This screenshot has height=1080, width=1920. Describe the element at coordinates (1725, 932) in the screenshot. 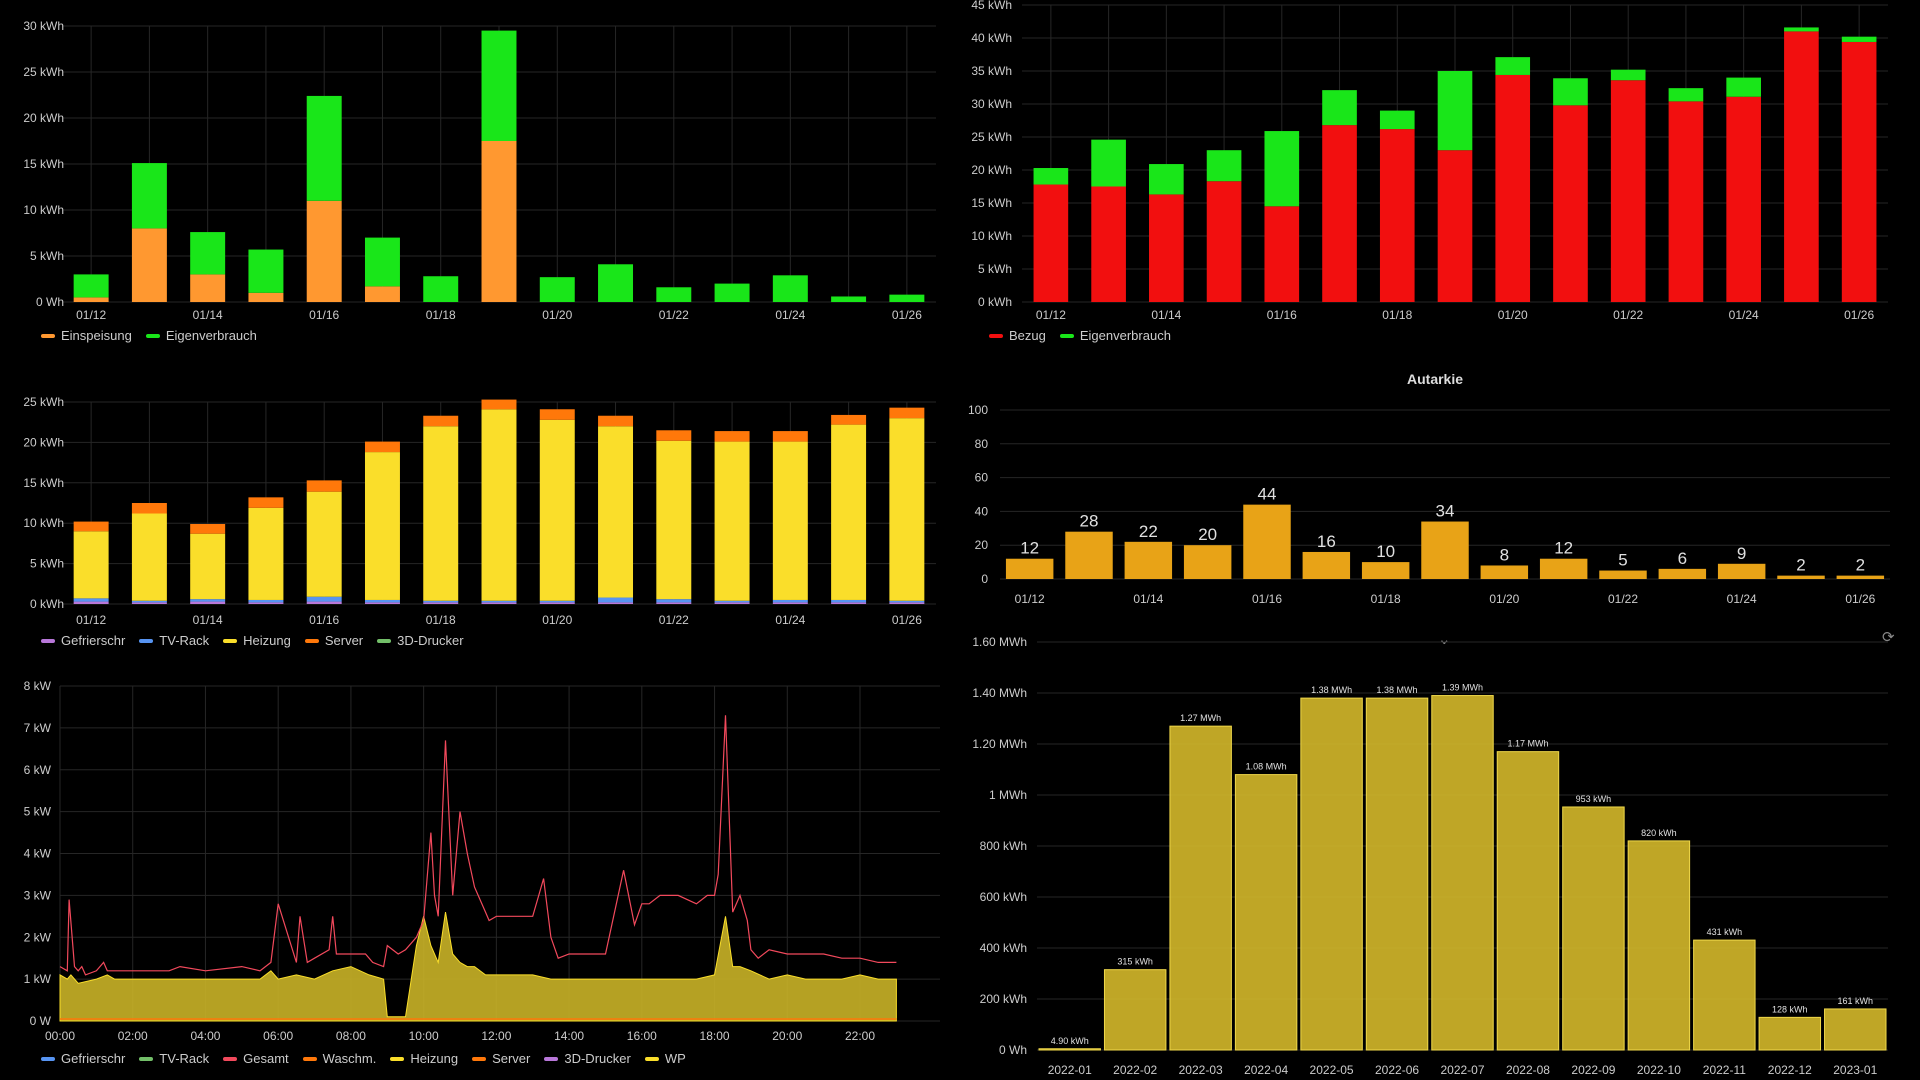

I see `bar-value-label: 431 kWh` at that location.